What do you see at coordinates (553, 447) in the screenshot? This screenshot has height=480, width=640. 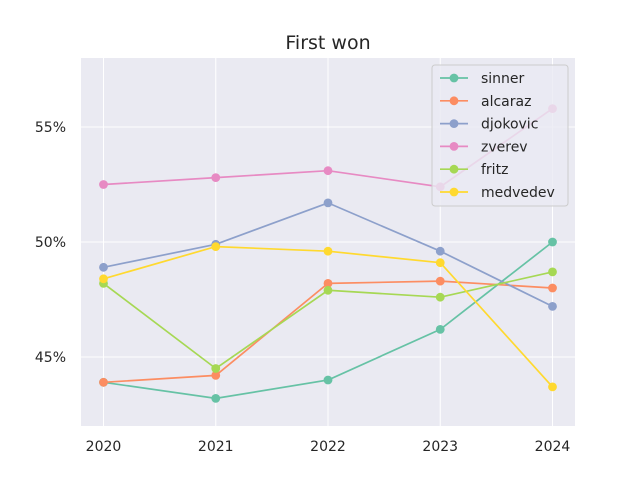 I see `x-tick-label: 2024` at bounding box center [553, 447].